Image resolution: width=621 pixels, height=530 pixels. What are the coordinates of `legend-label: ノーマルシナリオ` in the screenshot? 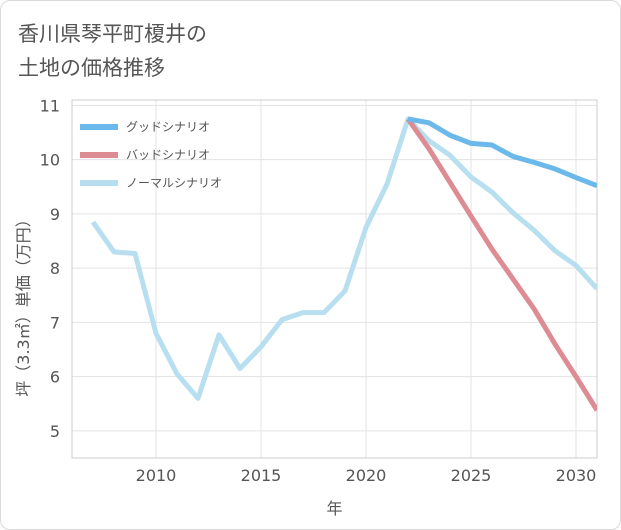 It's located at (174, 183).